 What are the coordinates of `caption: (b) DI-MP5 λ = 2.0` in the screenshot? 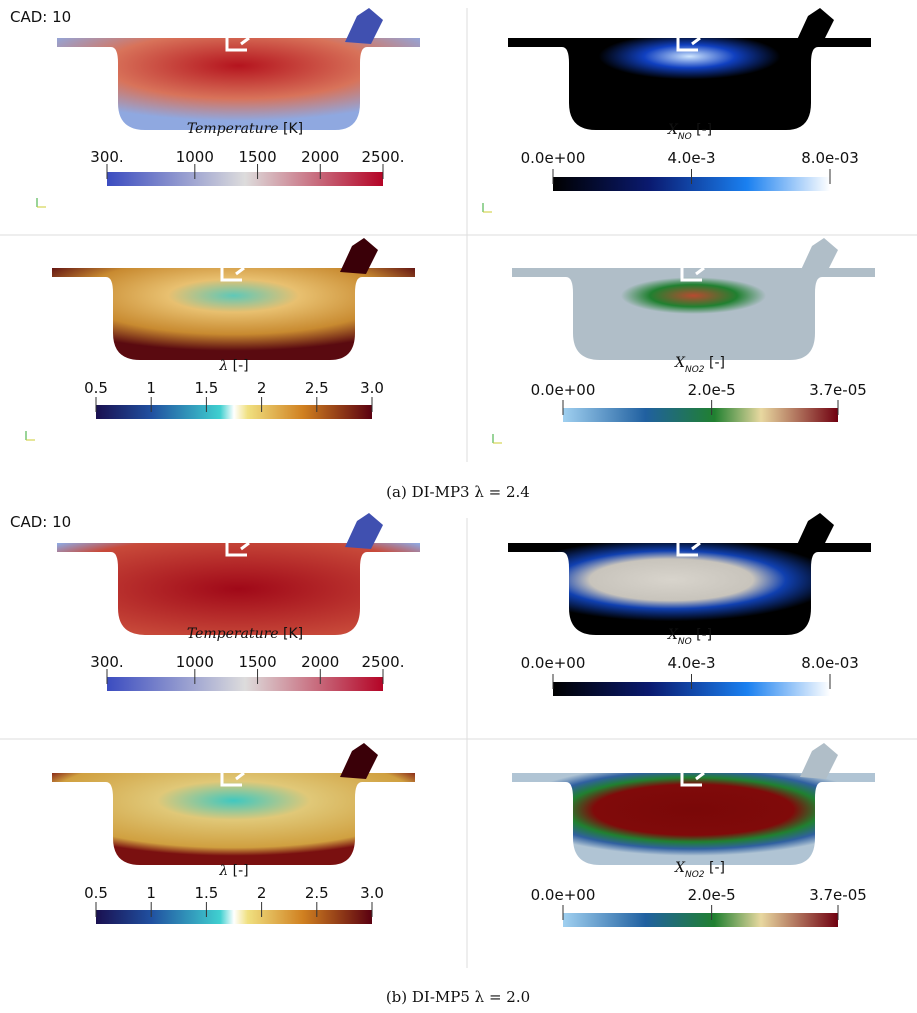 It's located at (458, 997).